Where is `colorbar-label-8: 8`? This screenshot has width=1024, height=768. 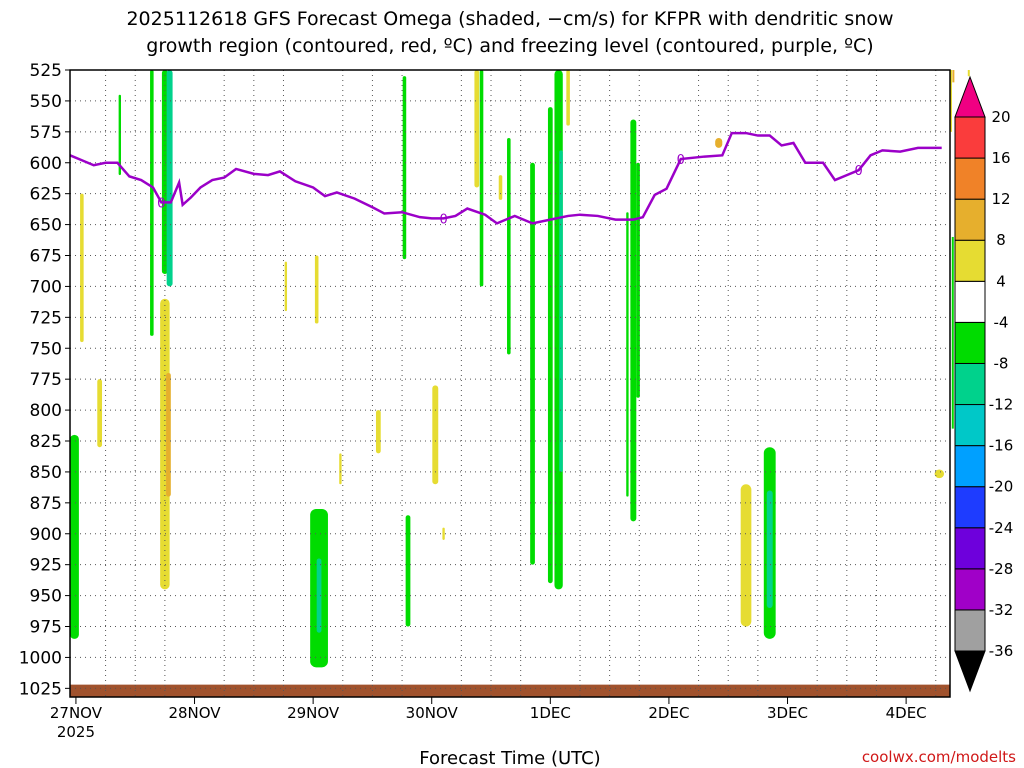
colorbar-label-8: 8 is located at coordinates (1001, 240).